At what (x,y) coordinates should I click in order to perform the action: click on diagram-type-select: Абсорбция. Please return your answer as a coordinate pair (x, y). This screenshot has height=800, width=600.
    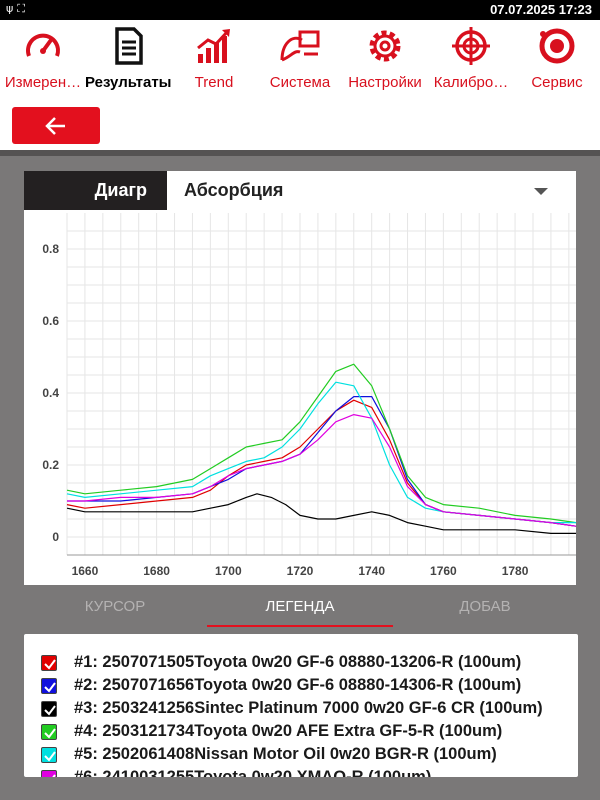
    Looking at the image, I should click on (371, 190).